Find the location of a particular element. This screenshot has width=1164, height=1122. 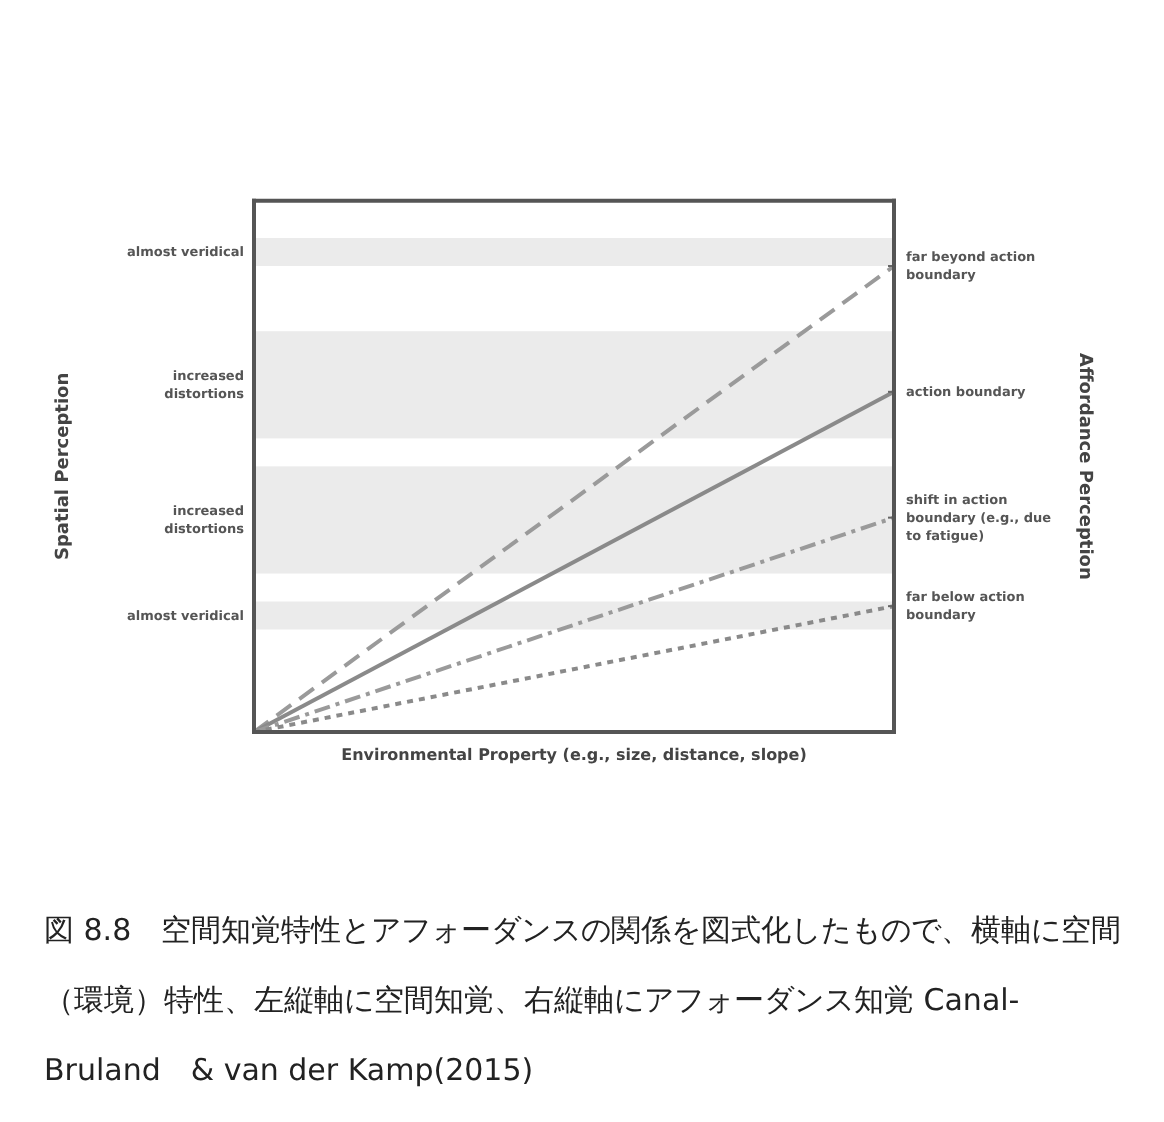

y2-axis-title: Affordance Perception is located at coordinates (1084, 466).